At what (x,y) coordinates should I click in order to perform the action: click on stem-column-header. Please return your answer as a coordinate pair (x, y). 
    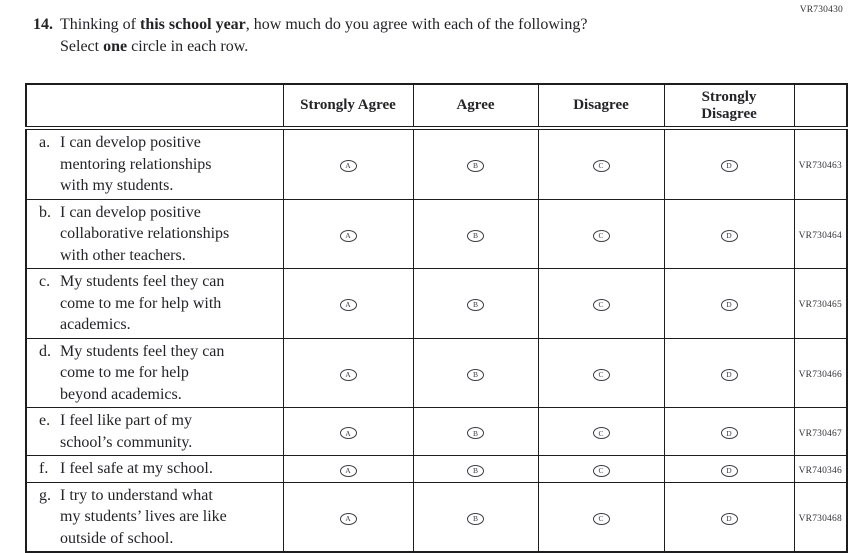
    Looking at the image, I should click on (154, 106).